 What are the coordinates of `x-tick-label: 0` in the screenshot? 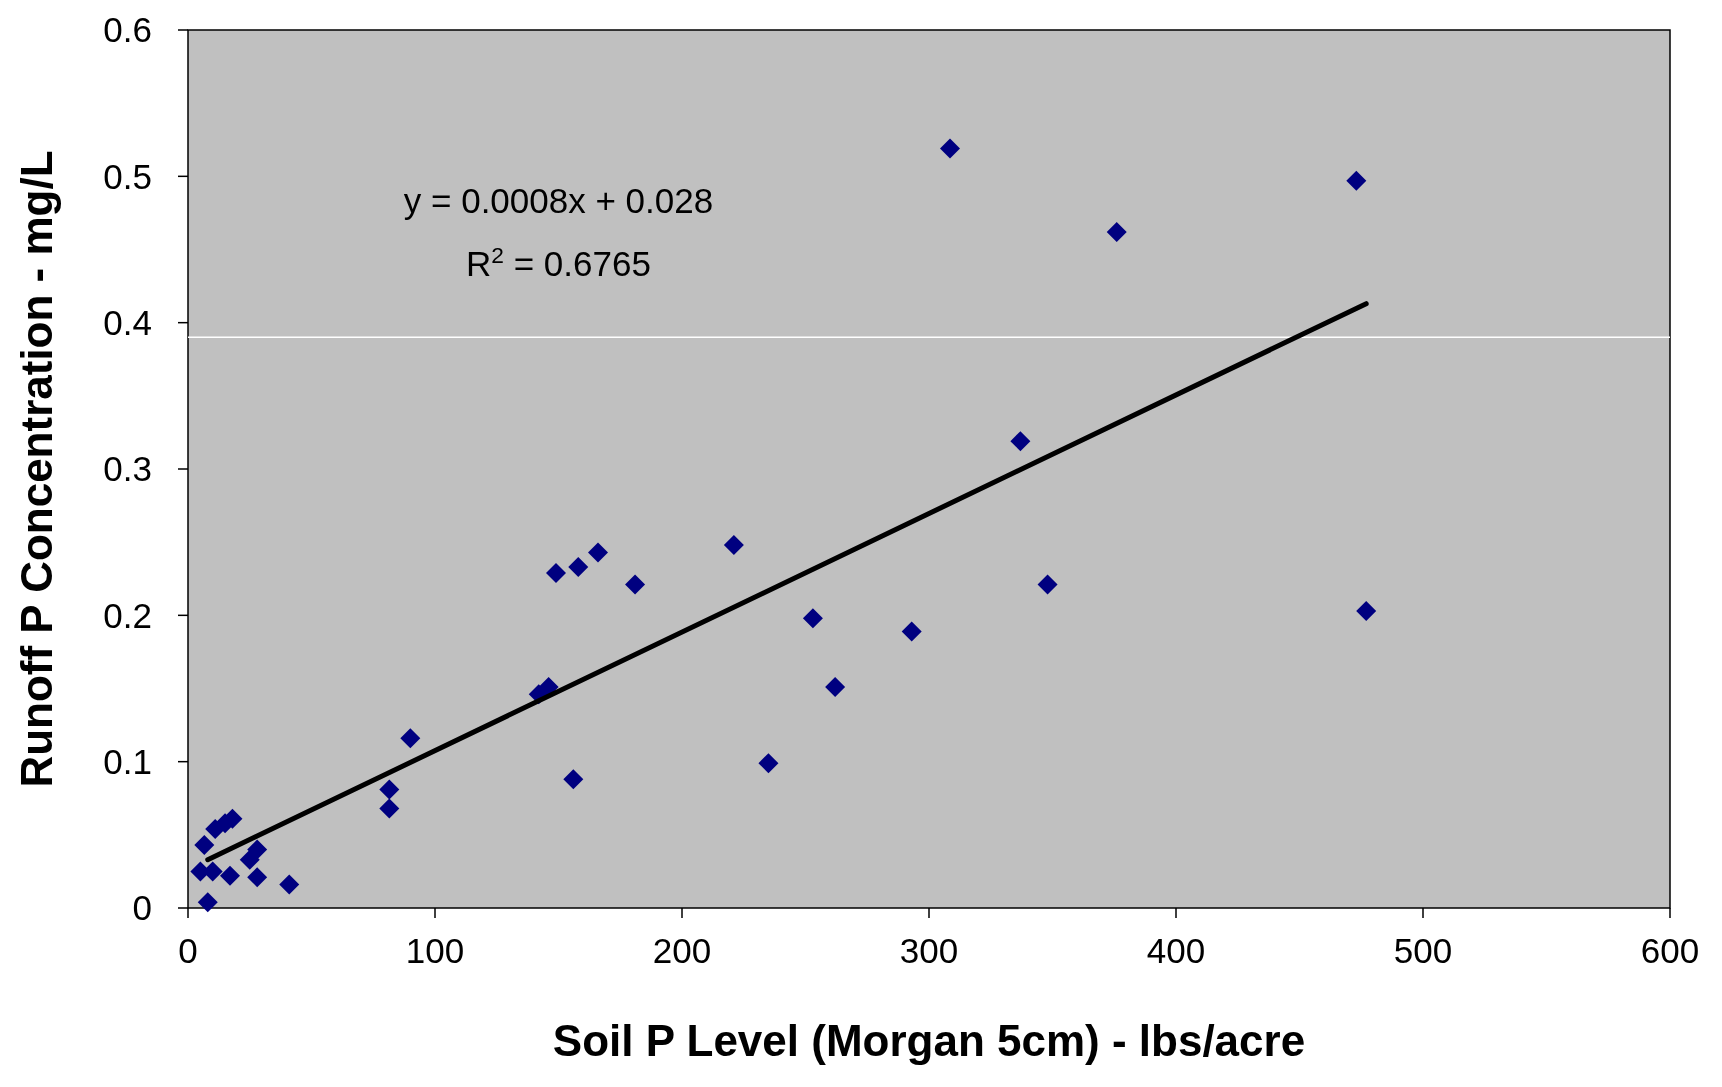 It's located at (188, 950).